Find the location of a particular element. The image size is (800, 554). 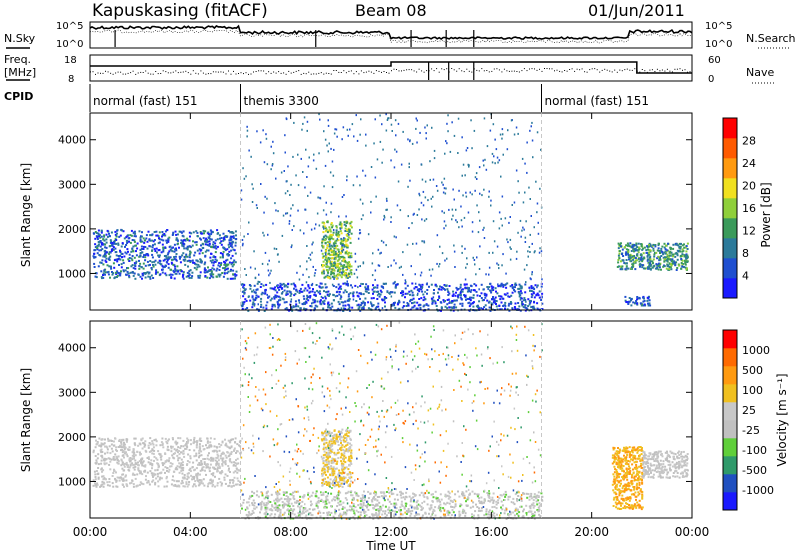

cpid-label: CPID is located at coordinates (18, 96).